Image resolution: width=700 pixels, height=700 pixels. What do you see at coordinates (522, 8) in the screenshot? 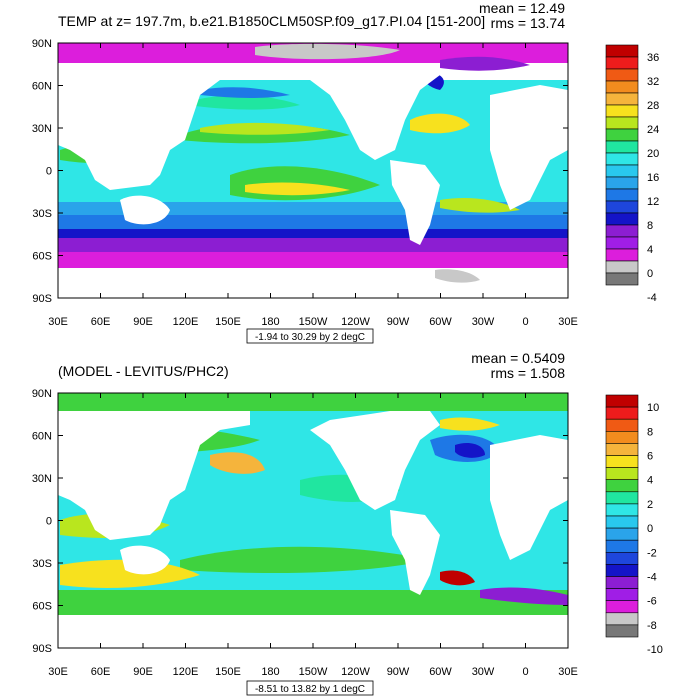
I see `panel-top-mean: mean = 12.49` at bounding box center [522, 8].